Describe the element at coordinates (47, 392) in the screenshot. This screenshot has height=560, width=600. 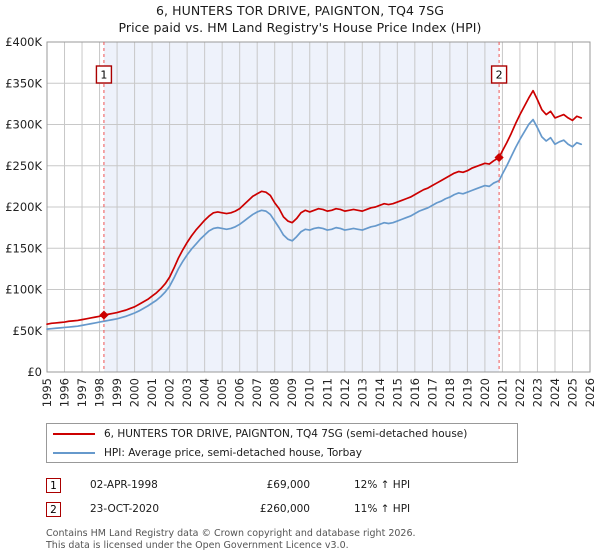
I see `x-axis-tick-label: 1995` at that location.